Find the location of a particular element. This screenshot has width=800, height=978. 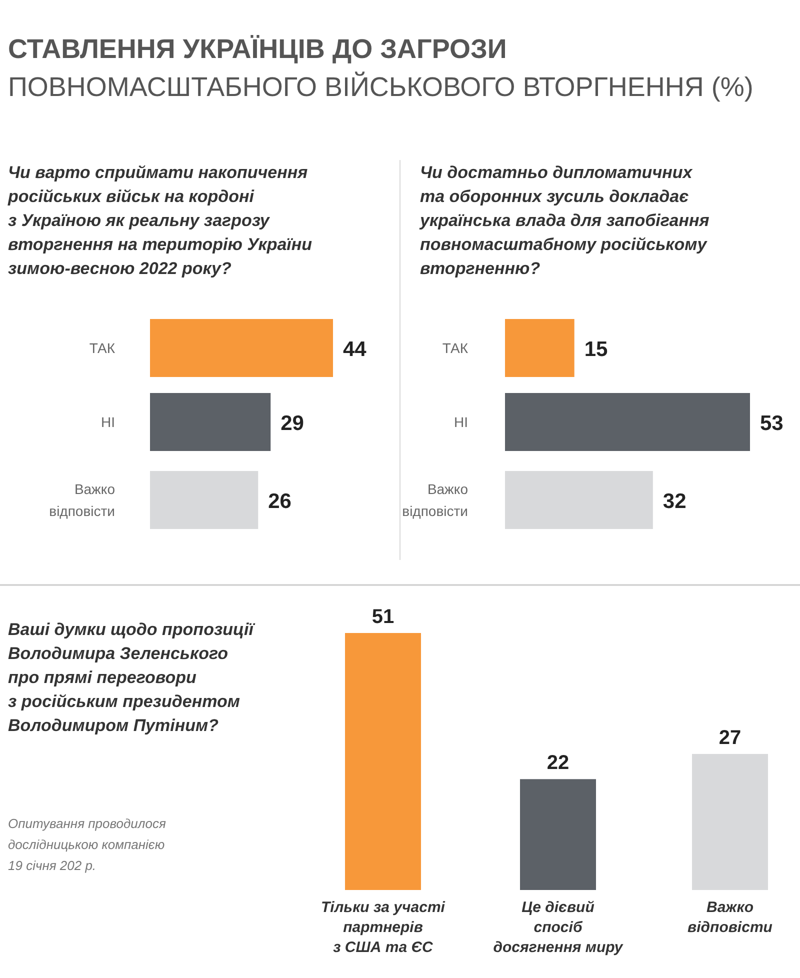

data-label: 26 is located at coordinates (280, 501).